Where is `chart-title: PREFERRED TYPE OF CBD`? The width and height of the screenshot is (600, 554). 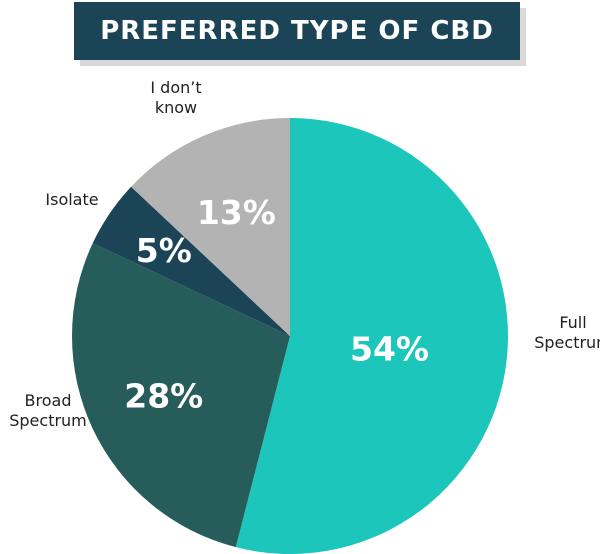
chart-title: PREFERRED TYPE OF CBD is located at coordinates (297, 31).